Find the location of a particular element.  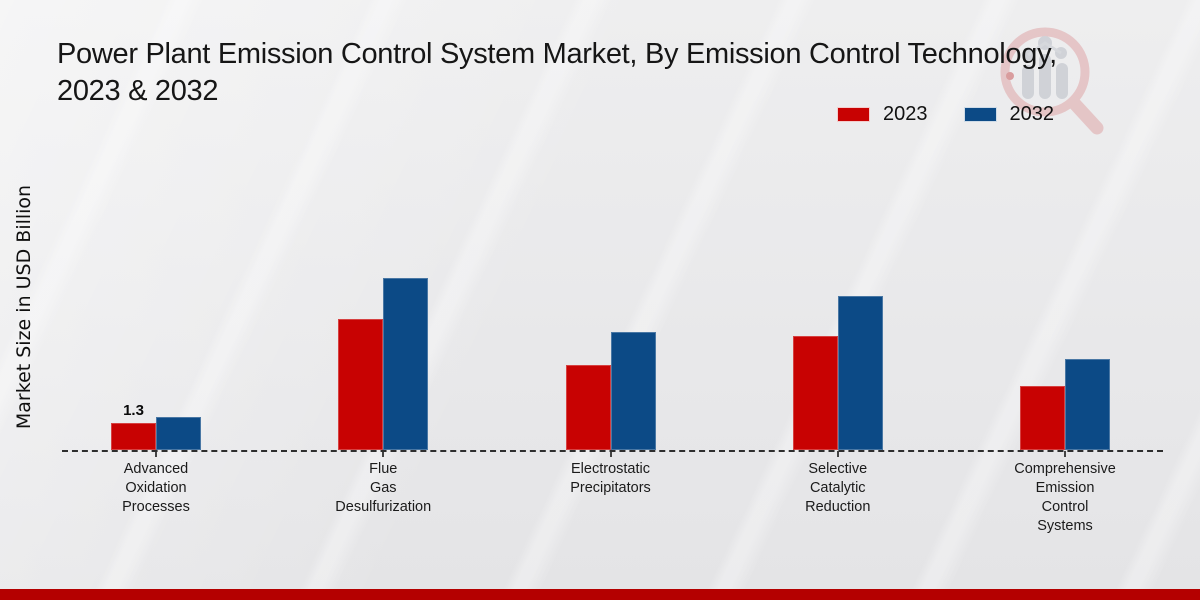

category-label: Selective Catalytic Reduction is located at coordinates (838, 488).